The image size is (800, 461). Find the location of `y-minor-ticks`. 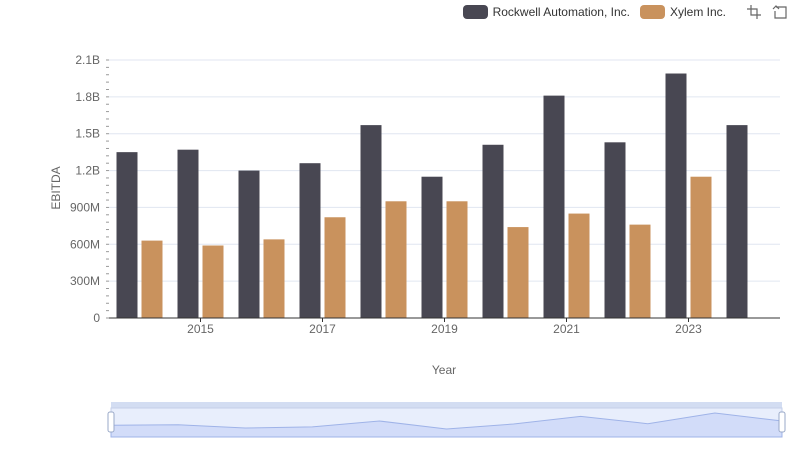

y-minor-ticks is located at coordinates (107, 189).